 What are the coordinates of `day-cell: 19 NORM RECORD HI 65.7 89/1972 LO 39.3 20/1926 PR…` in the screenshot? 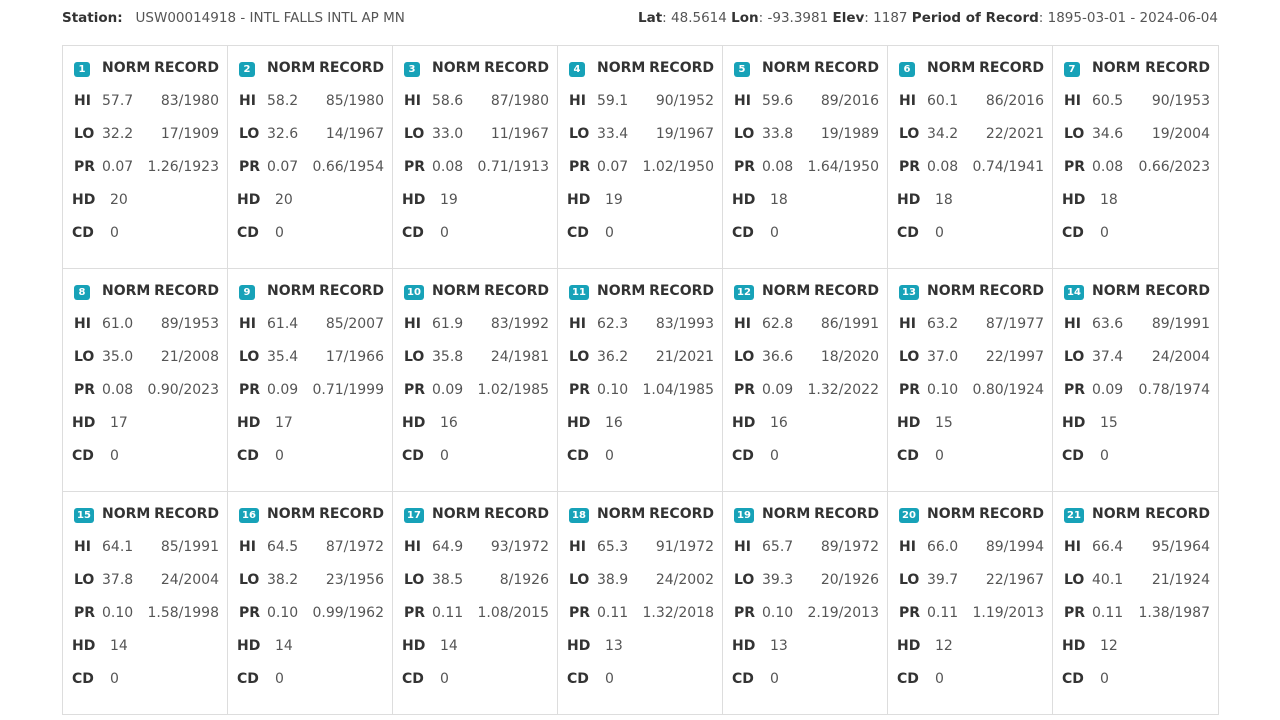 It's located at (805, 603).